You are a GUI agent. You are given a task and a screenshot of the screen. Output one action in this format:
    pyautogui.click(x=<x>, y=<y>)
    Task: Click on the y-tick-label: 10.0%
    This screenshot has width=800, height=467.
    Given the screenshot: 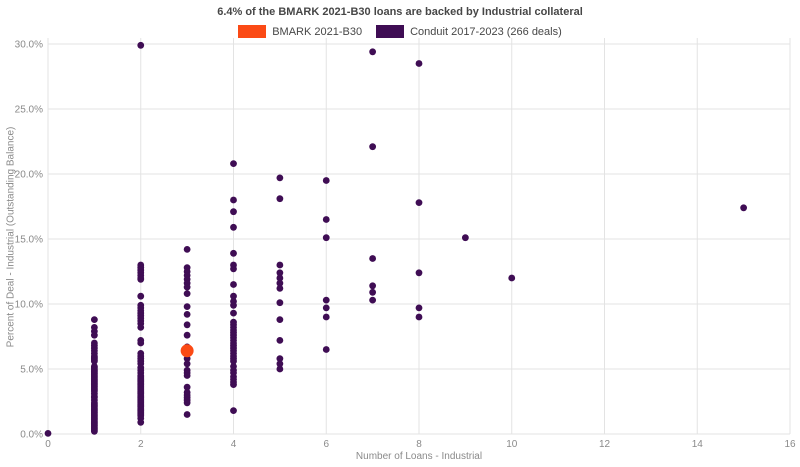 What is the action you would take?
    pyautogui.click(x=29, y=305)
    